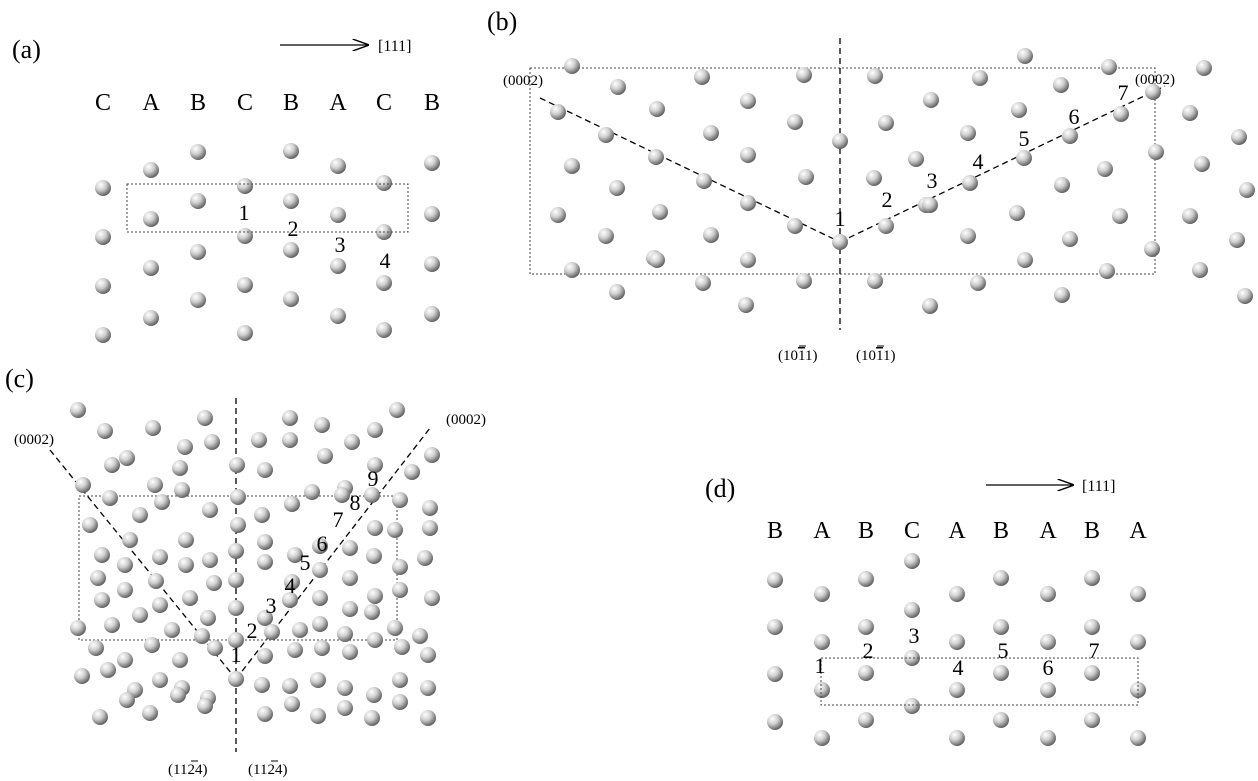 This screenshot has height=781, width=1258. I want to click on panel-a: (a) [111] C A B C B A C B 1 2 3 4, so click(226, 189).